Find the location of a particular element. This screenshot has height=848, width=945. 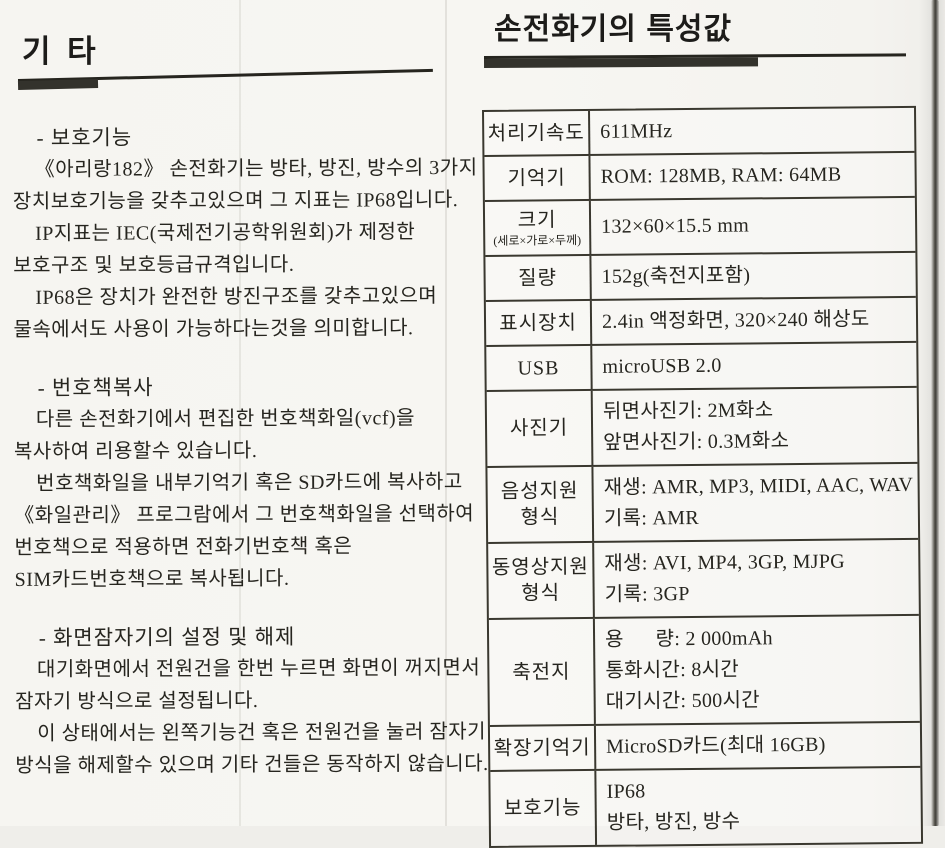

paragraph-line: 번호책화일을 내부기억기 혹은 SD카드에 복사하고 is located at coordinates (249, 483).